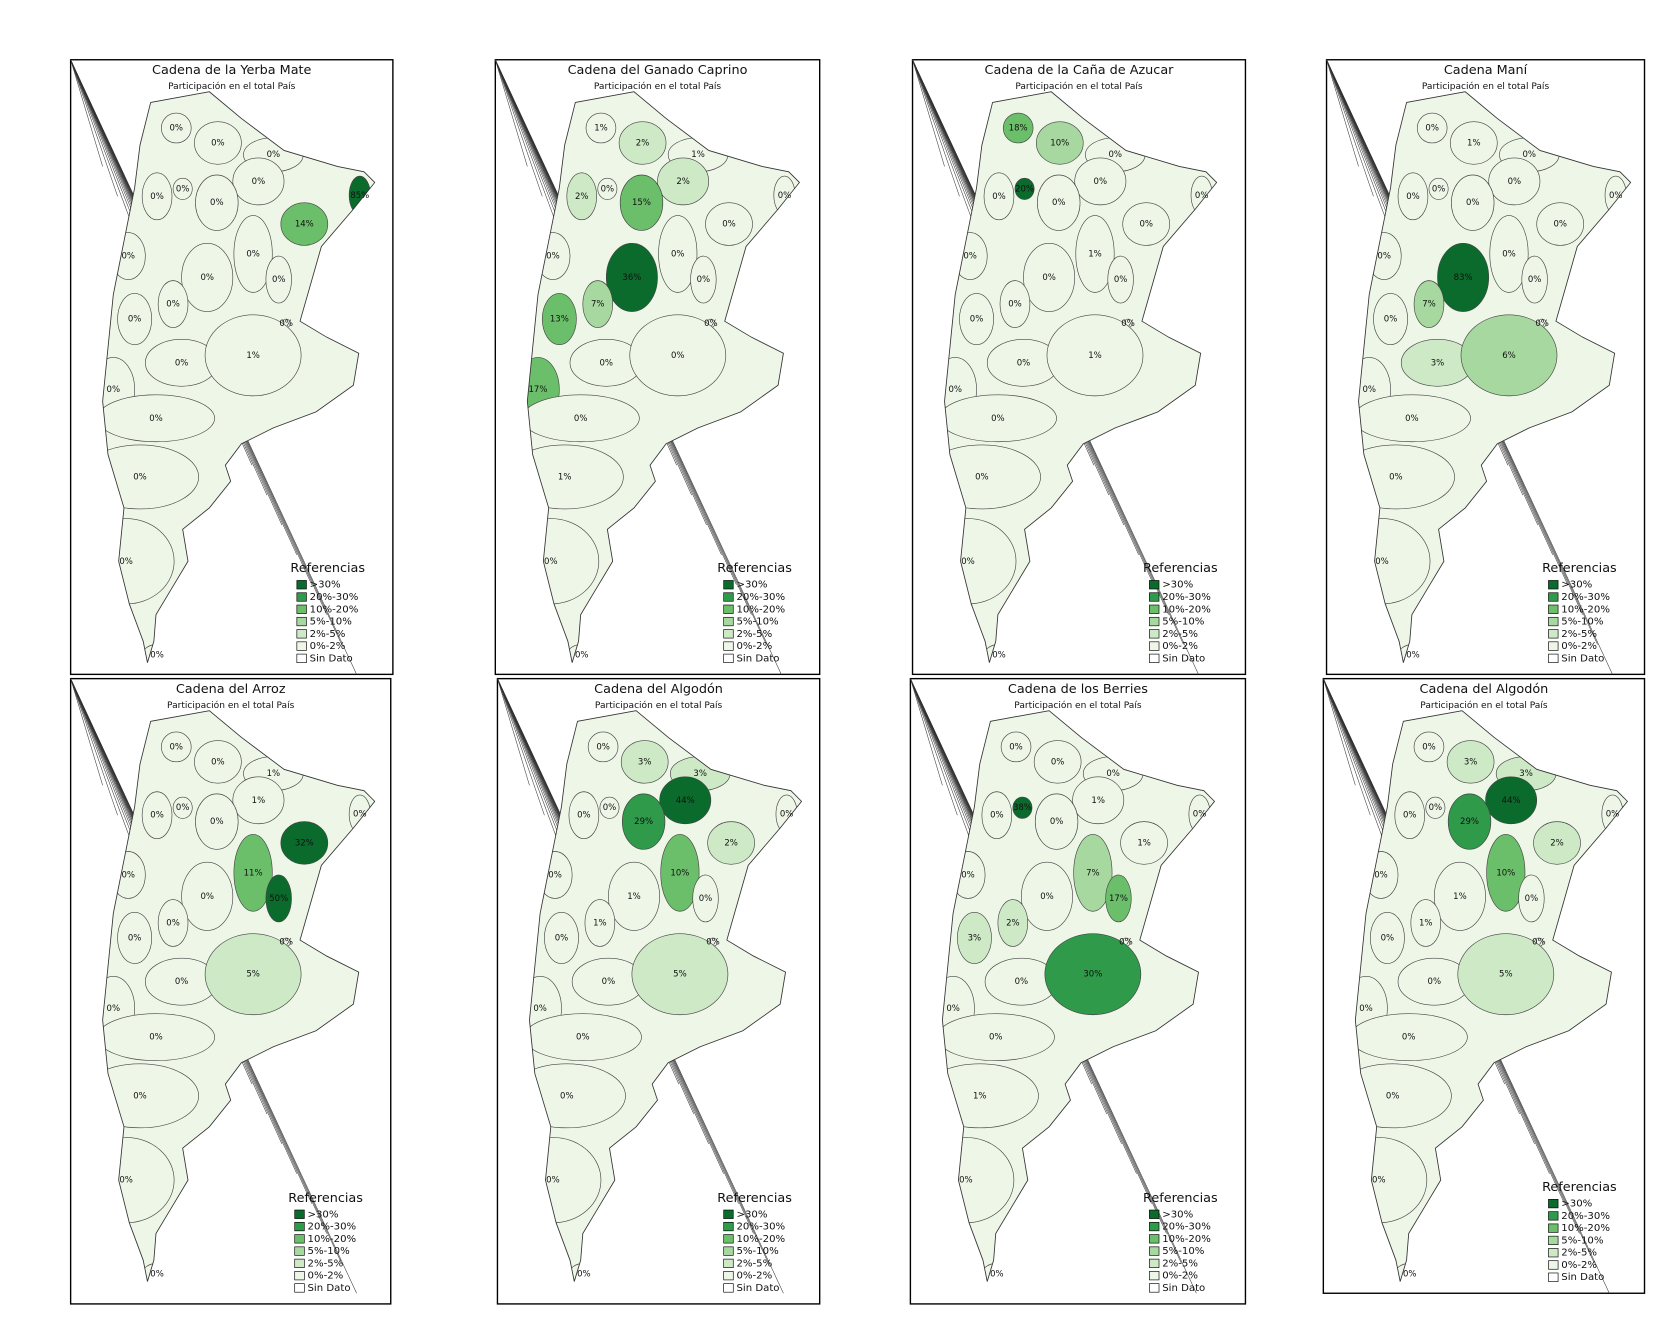  Describe the element at coordinates (1585, 597) in the screenshot. I see `legend-label: 20%-30%` at that location.